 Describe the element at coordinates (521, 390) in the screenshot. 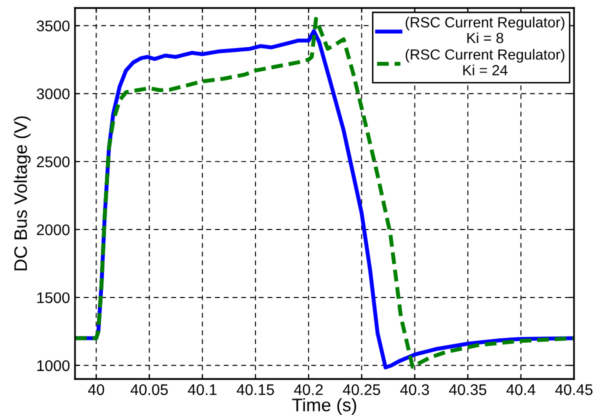

I see `x-tick-label: 40.4` at that location.